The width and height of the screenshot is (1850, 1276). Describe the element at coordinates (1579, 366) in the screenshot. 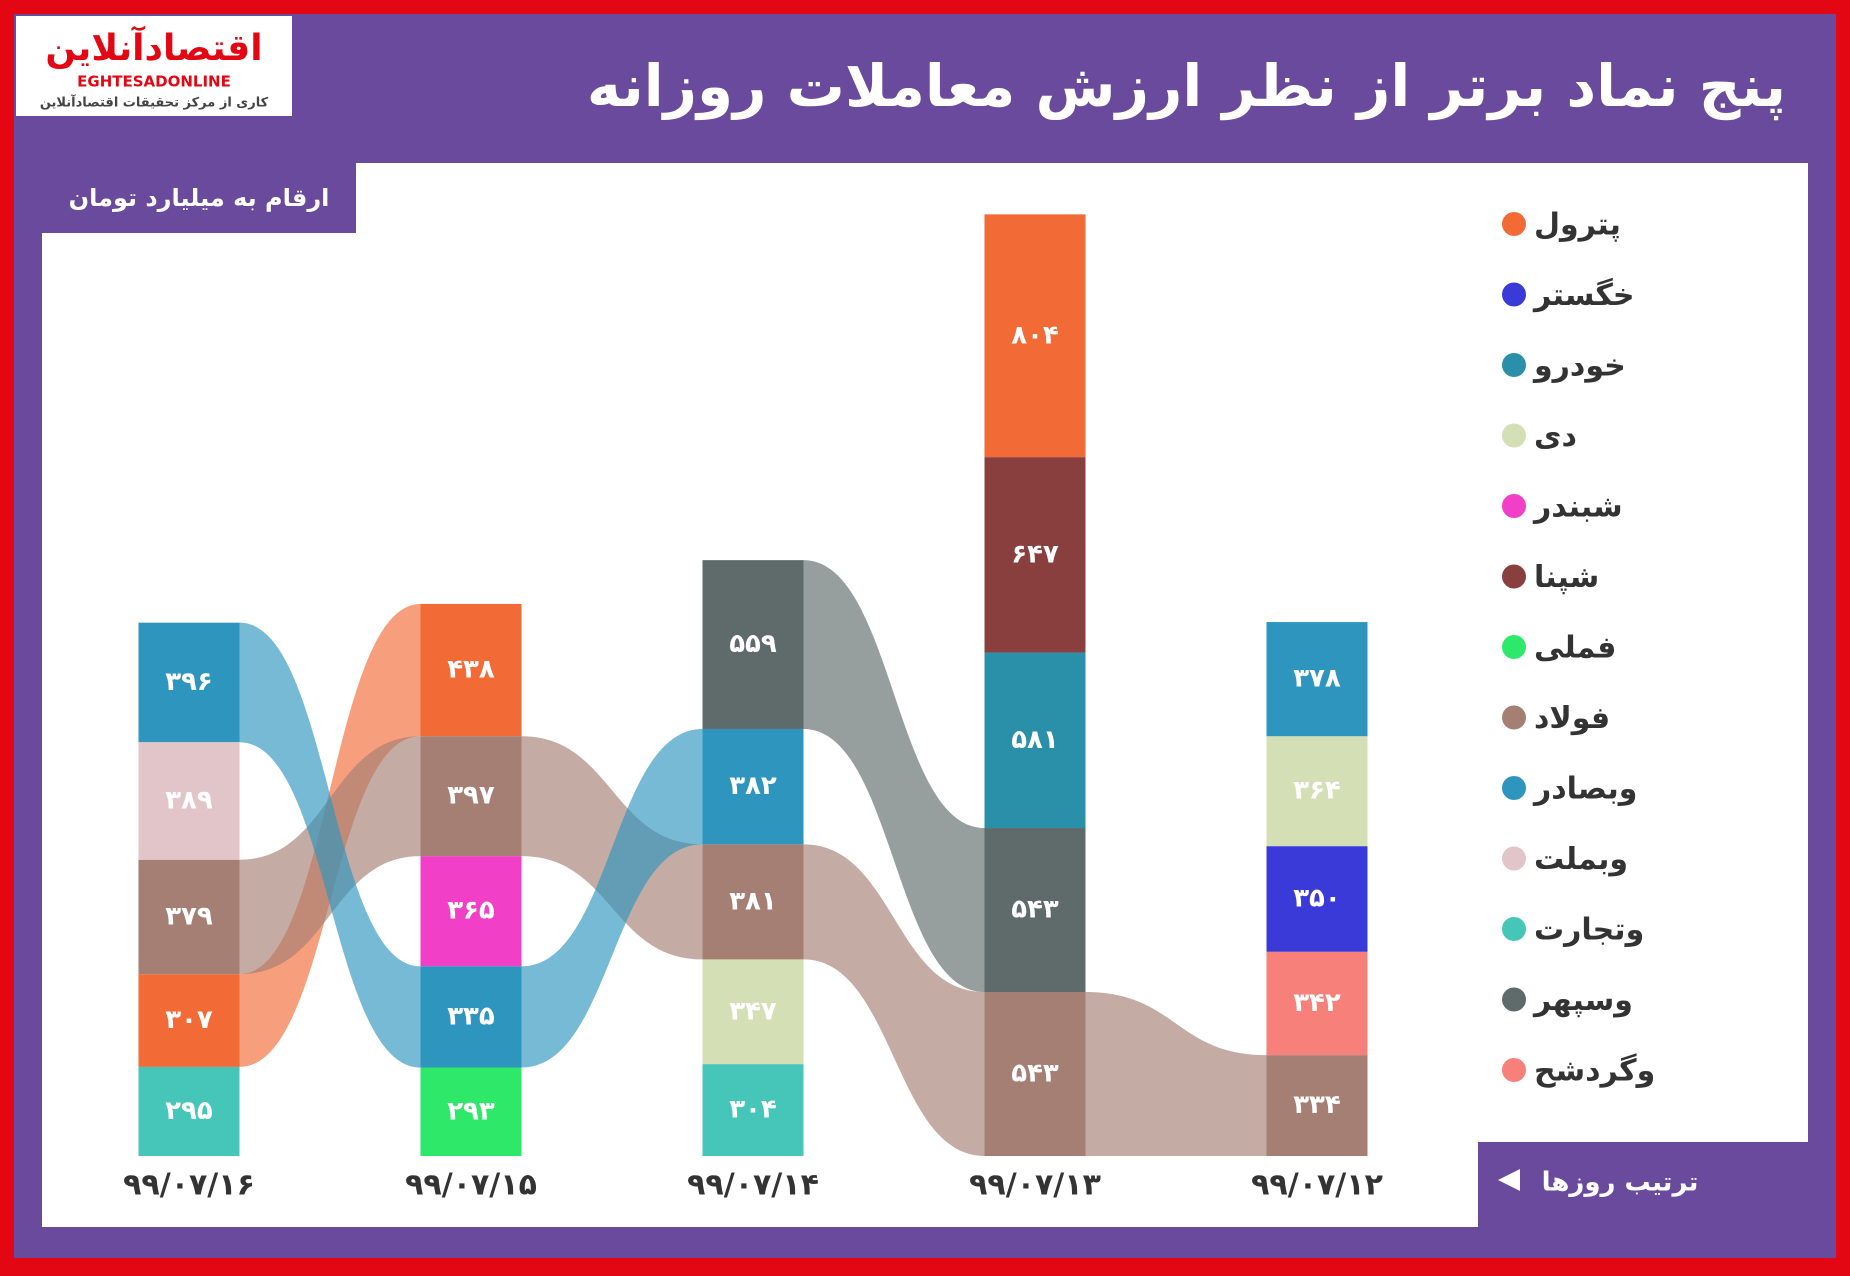

I see `legend-label: خودرو` at that location.